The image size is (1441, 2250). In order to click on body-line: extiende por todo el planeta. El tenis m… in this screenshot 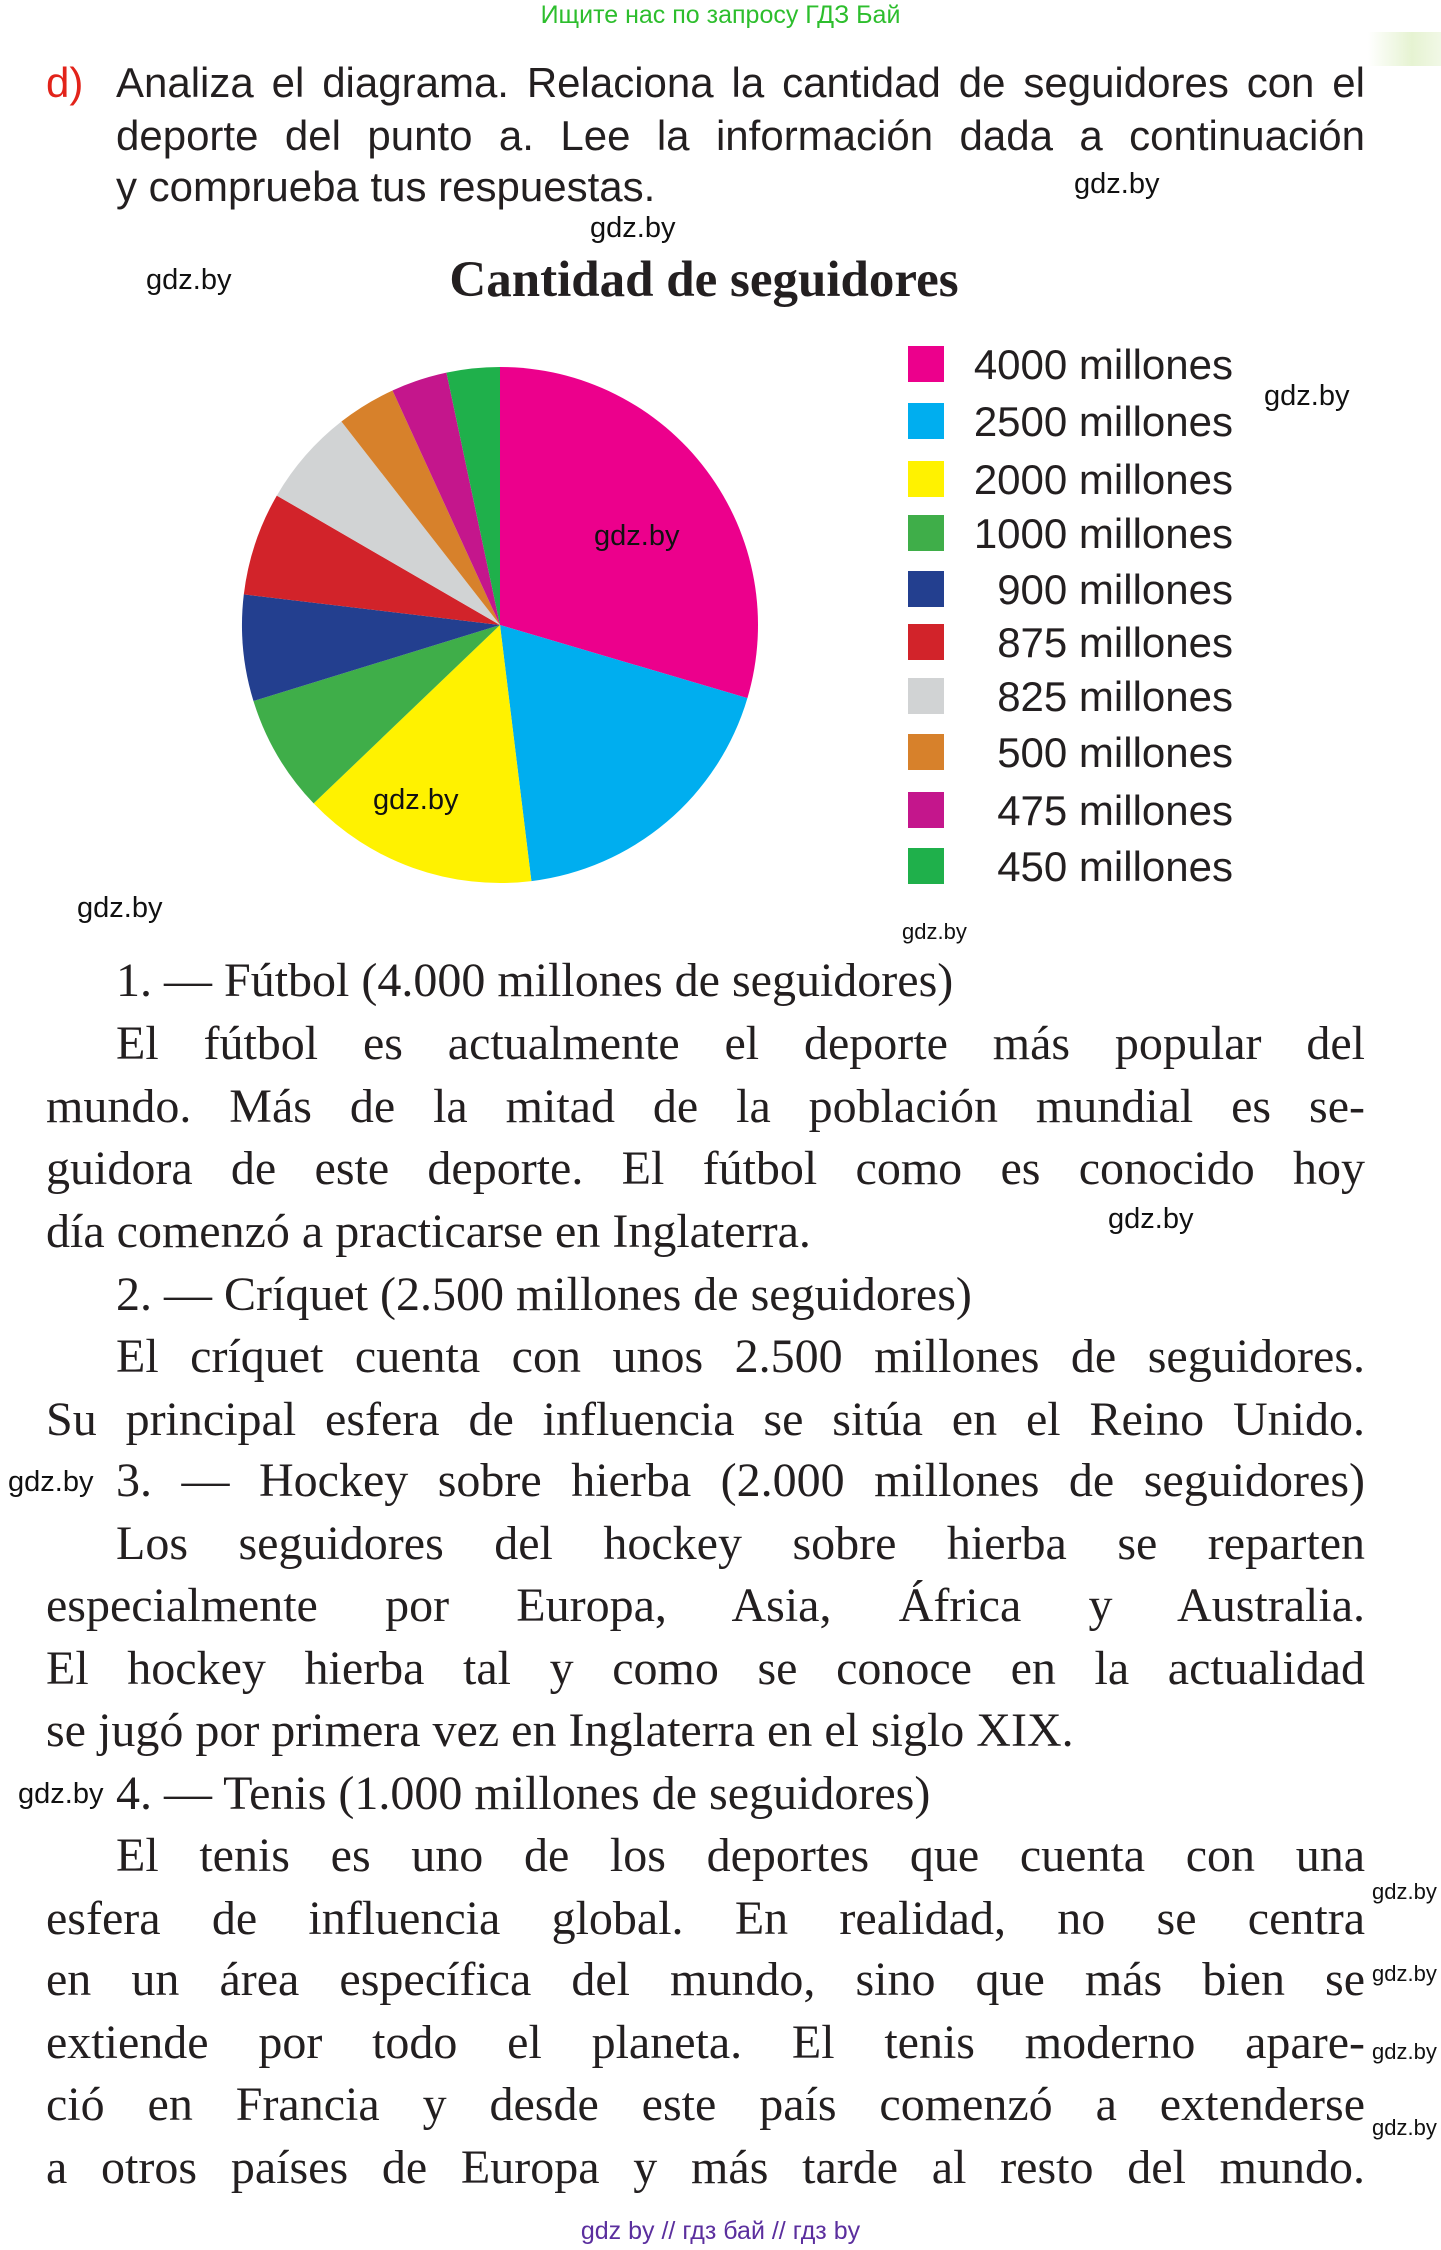, I will do `click(705, 2042)`.